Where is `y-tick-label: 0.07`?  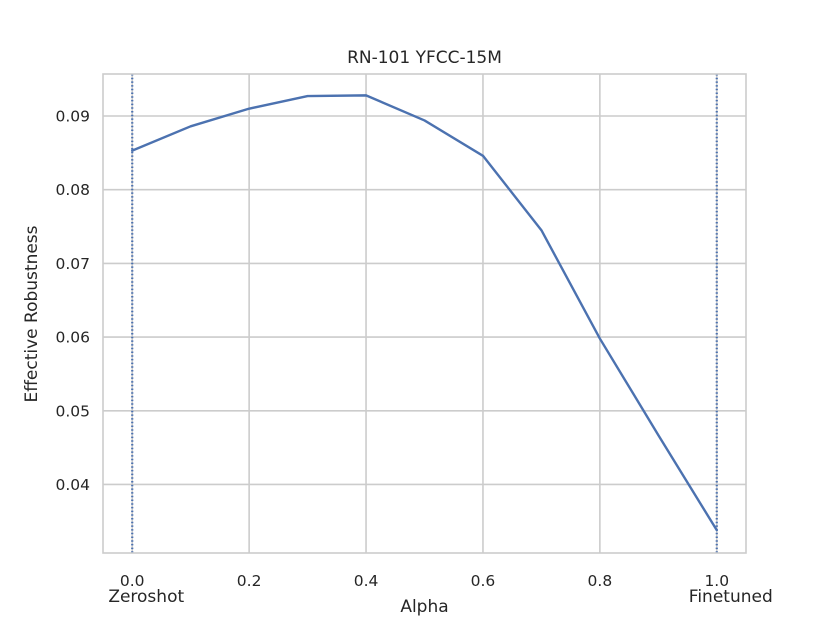
y-tick-label: 0.07 is located at coordinates (72, 264).